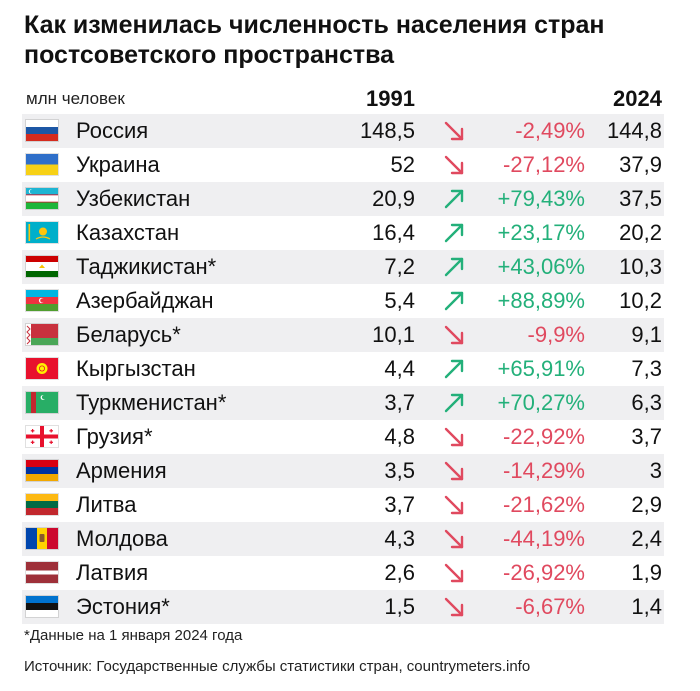 This screenshot has height=691, width=700. Describe the element at coordinates (399, 368) in the screenshot. I see `value-1991: 4,4` at that location.